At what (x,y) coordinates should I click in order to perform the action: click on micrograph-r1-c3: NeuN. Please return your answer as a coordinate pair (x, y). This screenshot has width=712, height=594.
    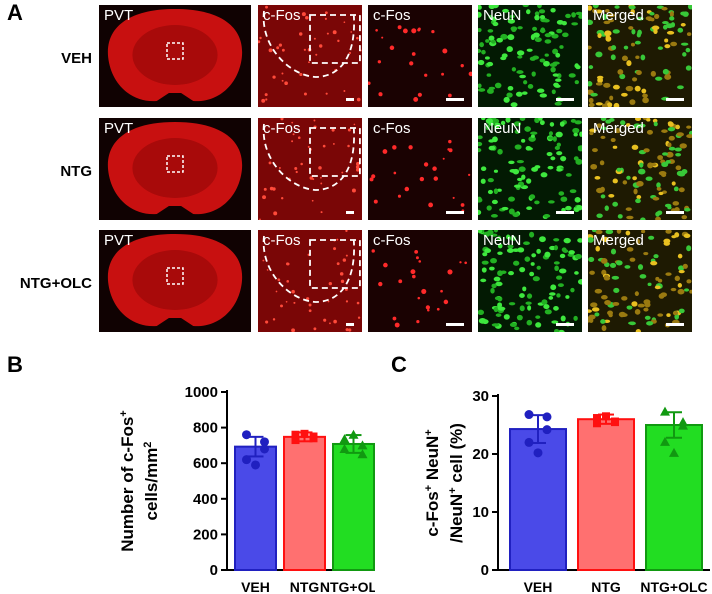
    Looking at the image, I should click on (530, 169).